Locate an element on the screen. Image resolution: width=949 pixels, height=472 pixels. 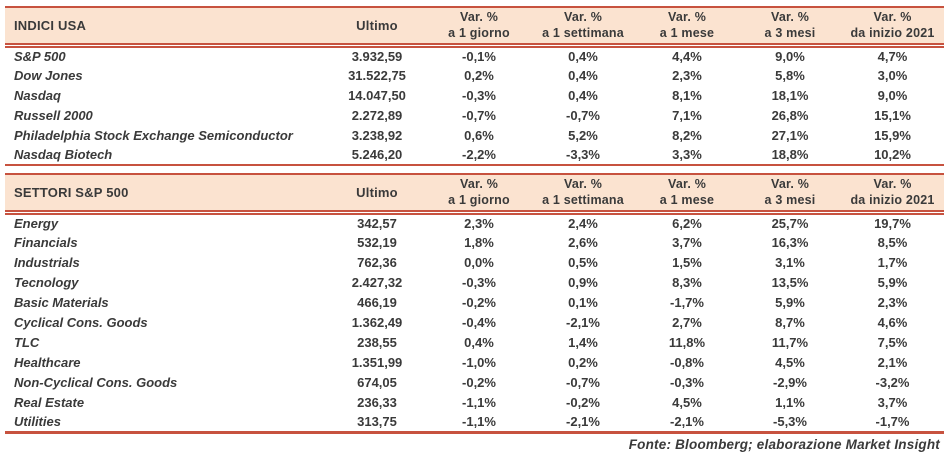
table-row: Healthcare 1.351,99 -1,0% 0,2% -0,8% 4,5% 2,1% is located at coordinates (474, 362).